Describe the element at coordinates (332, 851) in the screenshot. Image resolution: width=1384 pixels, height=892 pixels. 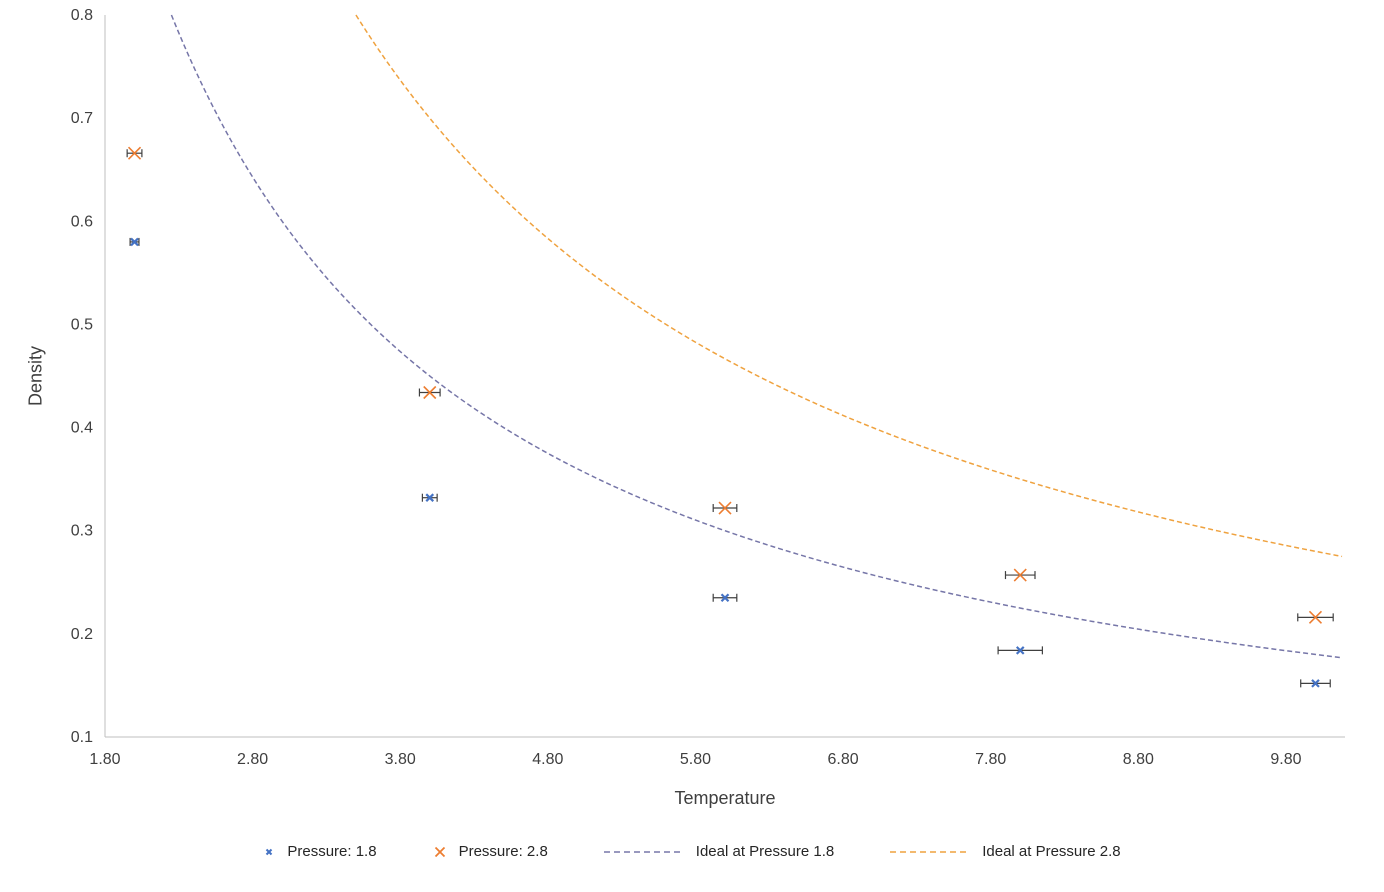
I see `legend-label-pressure-1-8: Pressure: 1.8` at that location.